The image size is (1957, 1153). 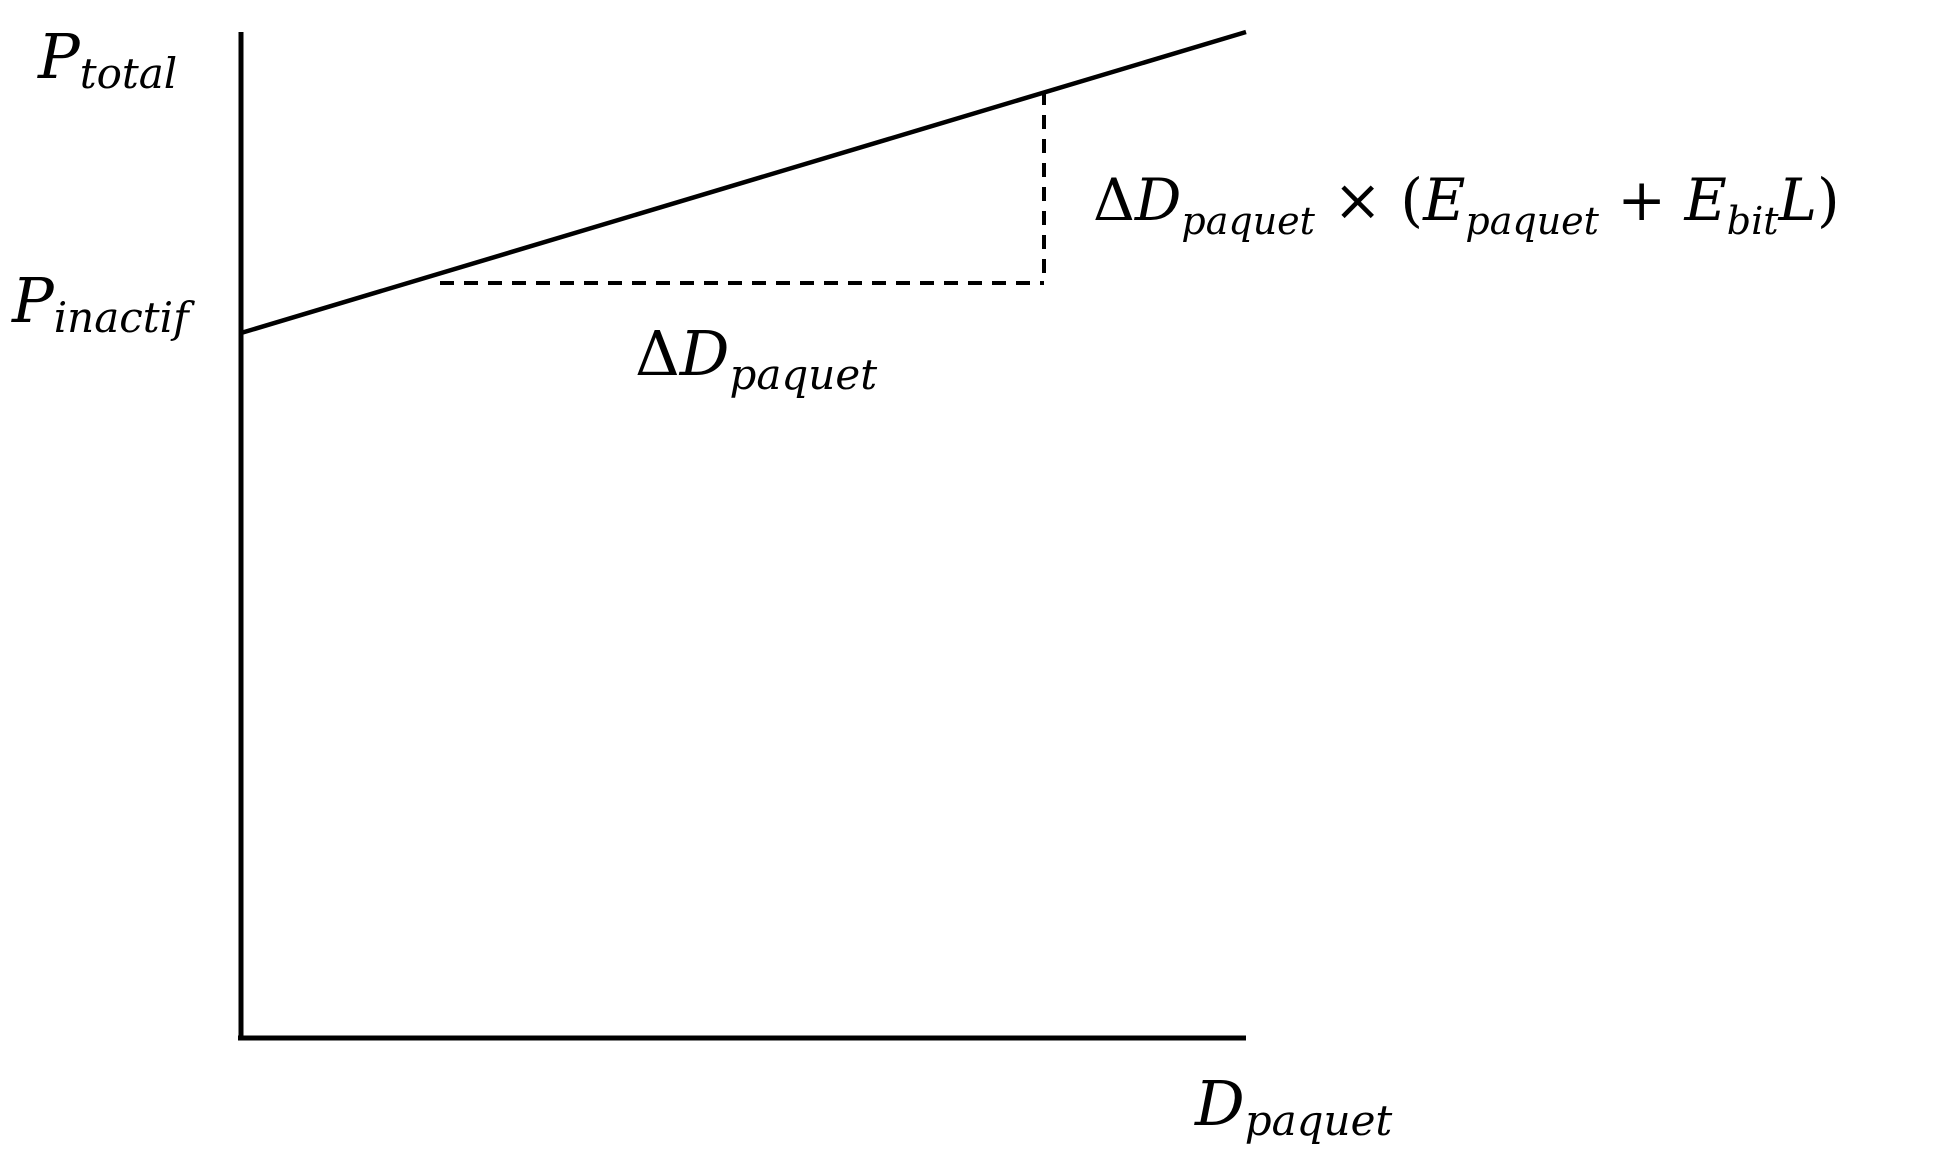 What do you see at coordinates (743, 182) in the screenshot?
I see `power-line` at bounding box center [743, 182].